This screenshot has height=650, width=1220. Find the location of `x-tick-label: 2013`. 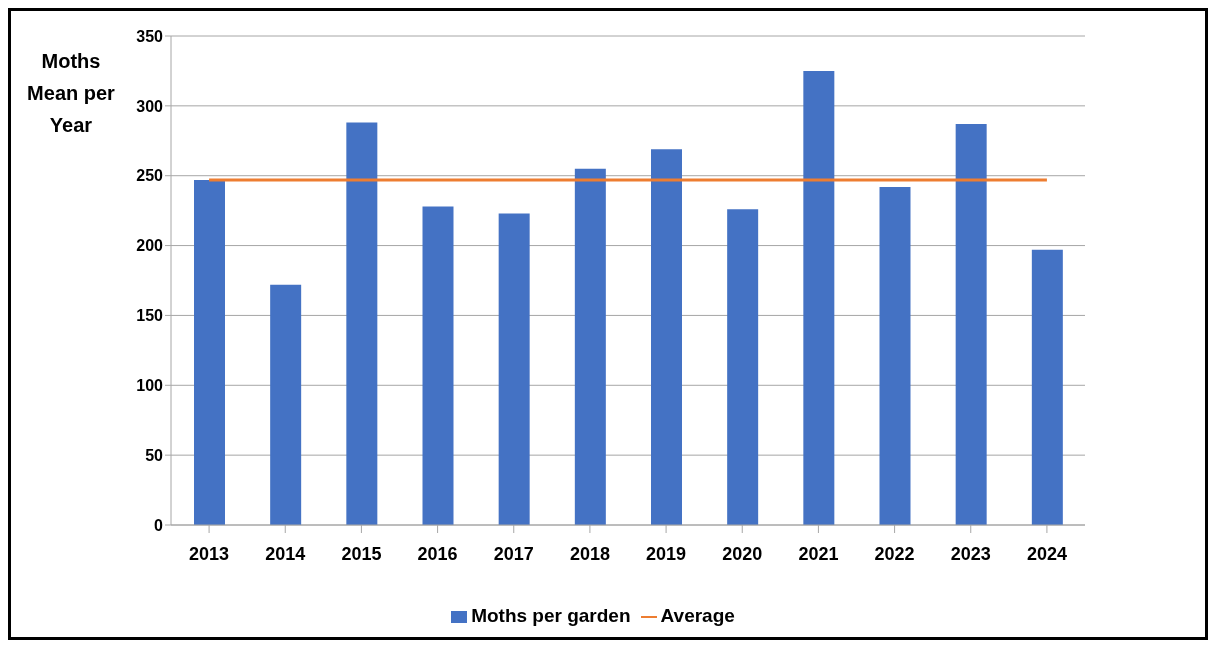

x-tick-label: 2013 is located at coordinates (209, 553).